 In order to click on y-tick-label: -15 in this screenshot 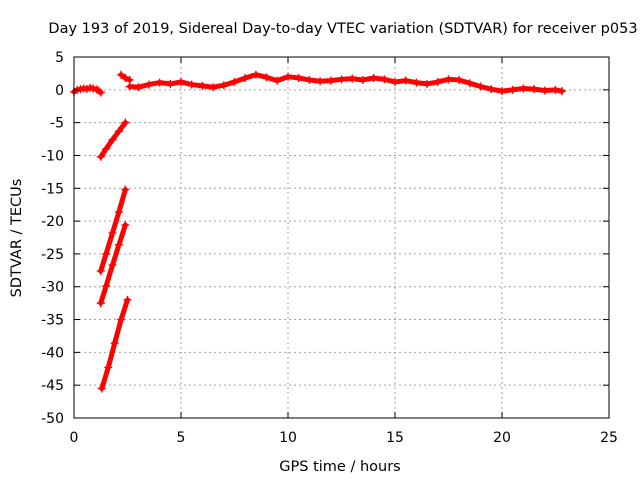, I will do `click(52, 189)`.